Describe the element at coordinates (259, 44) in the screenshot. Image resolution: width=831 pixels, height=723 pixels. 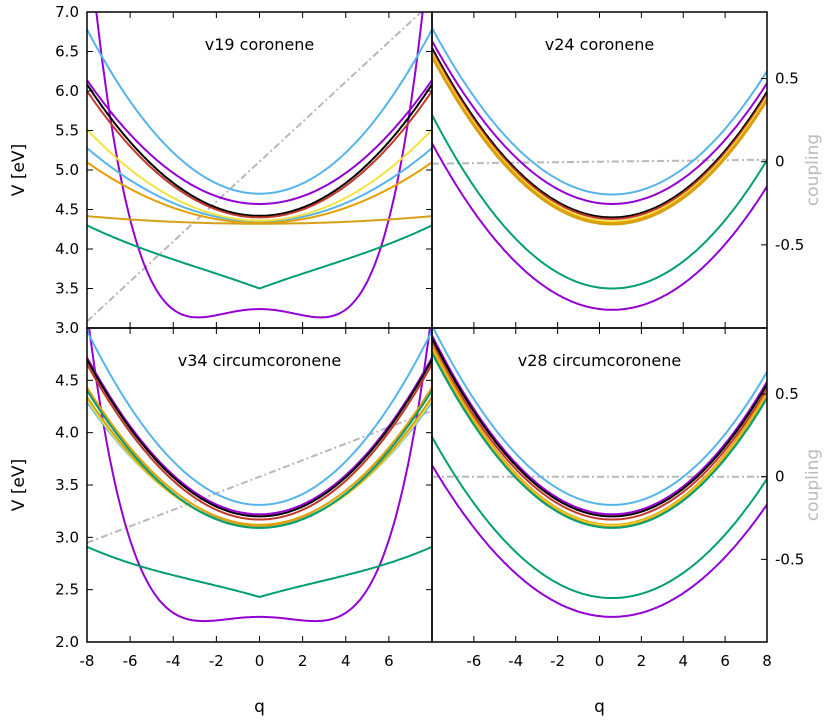
I see `panel-title: v19 coronene` at that location.